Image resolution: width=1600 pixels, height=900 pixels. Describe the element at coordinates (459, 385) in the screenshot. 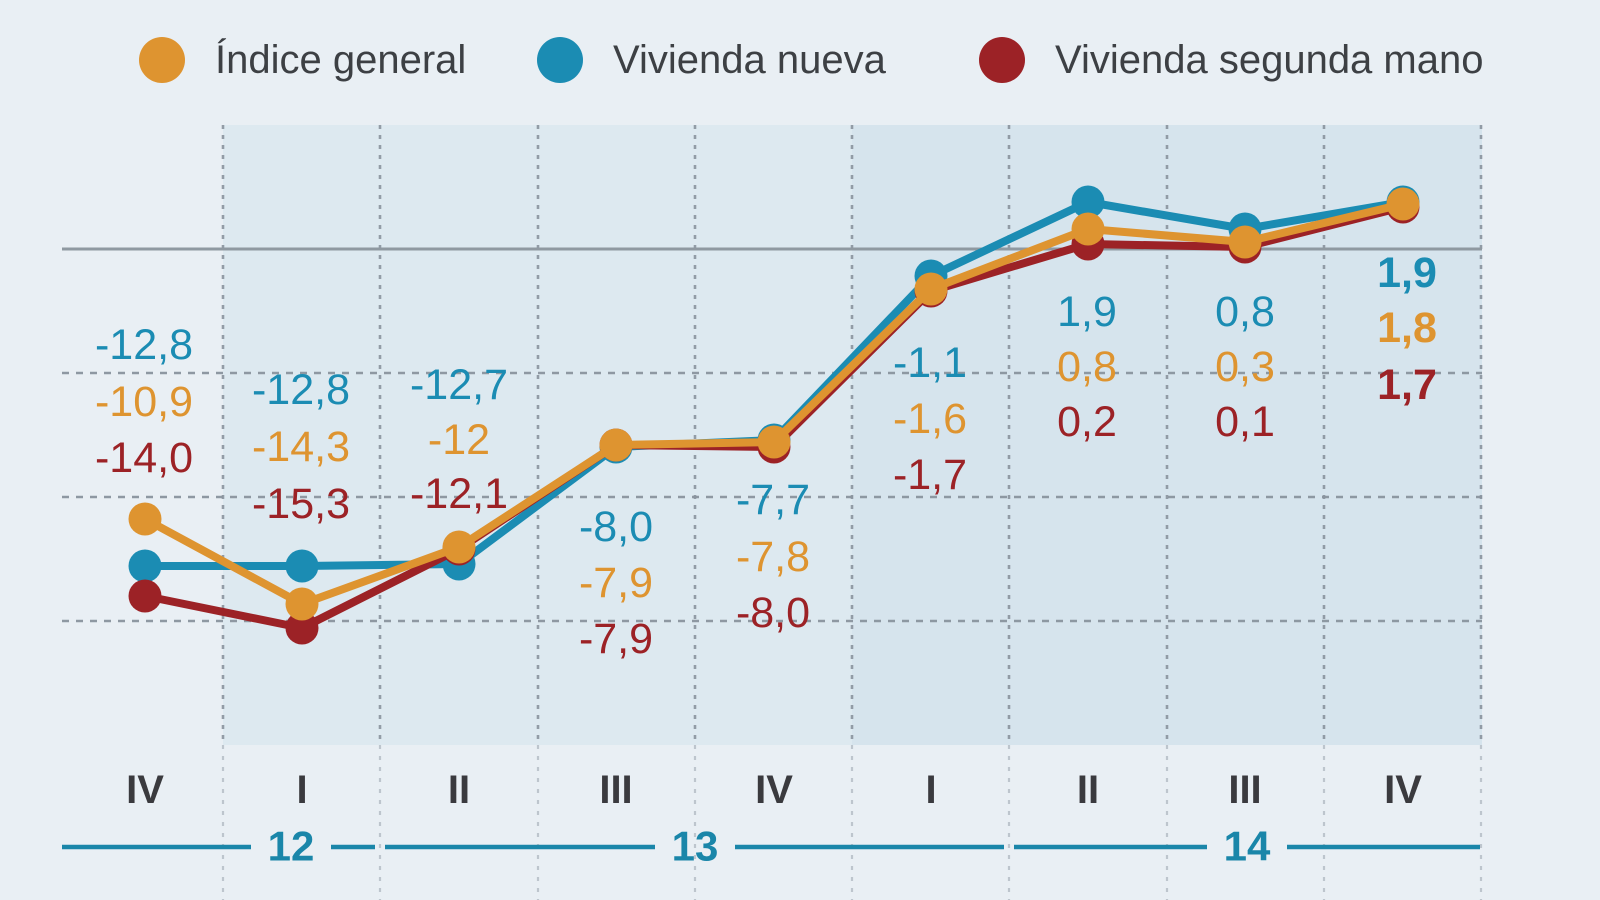

I see `data-label-vivienda-nueva-2: -12,7` at that location.